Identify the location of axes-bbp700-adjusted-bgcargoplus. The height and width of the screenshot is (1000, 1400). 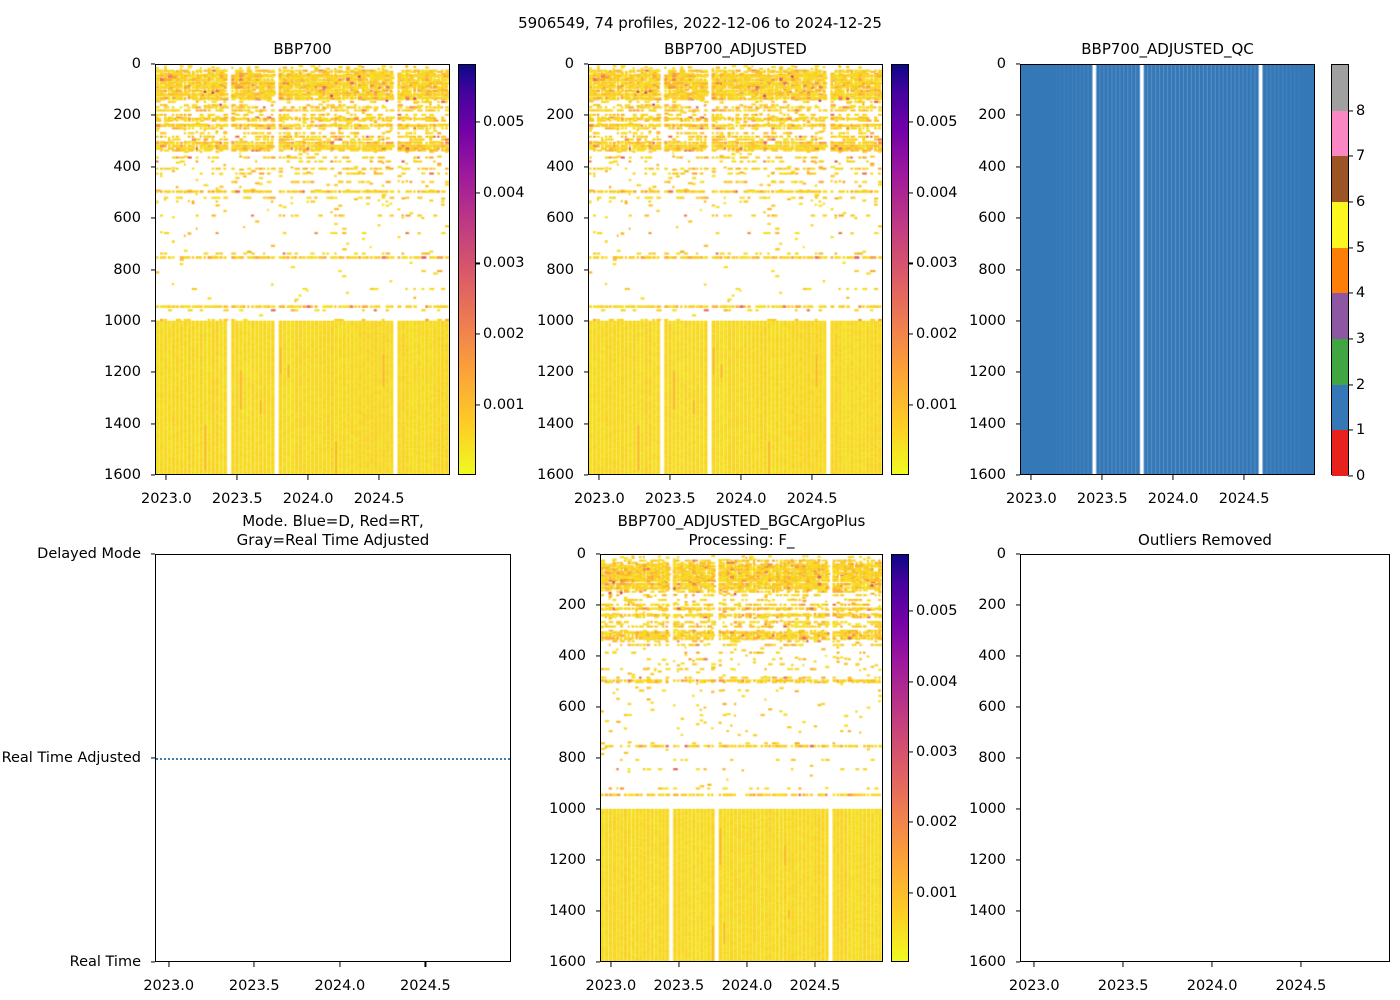
(741, 758).